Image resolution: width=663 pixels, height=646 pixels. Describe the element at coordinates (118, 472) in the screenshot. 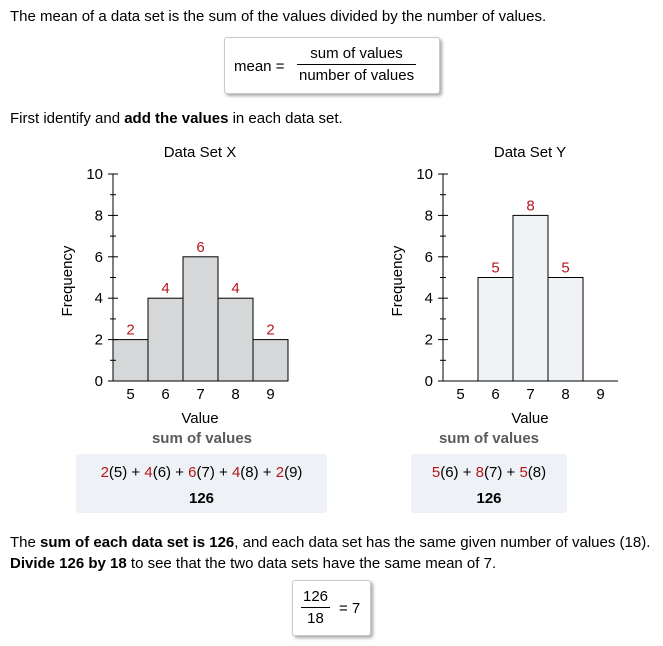

I see `value-term: (5)` at that location.